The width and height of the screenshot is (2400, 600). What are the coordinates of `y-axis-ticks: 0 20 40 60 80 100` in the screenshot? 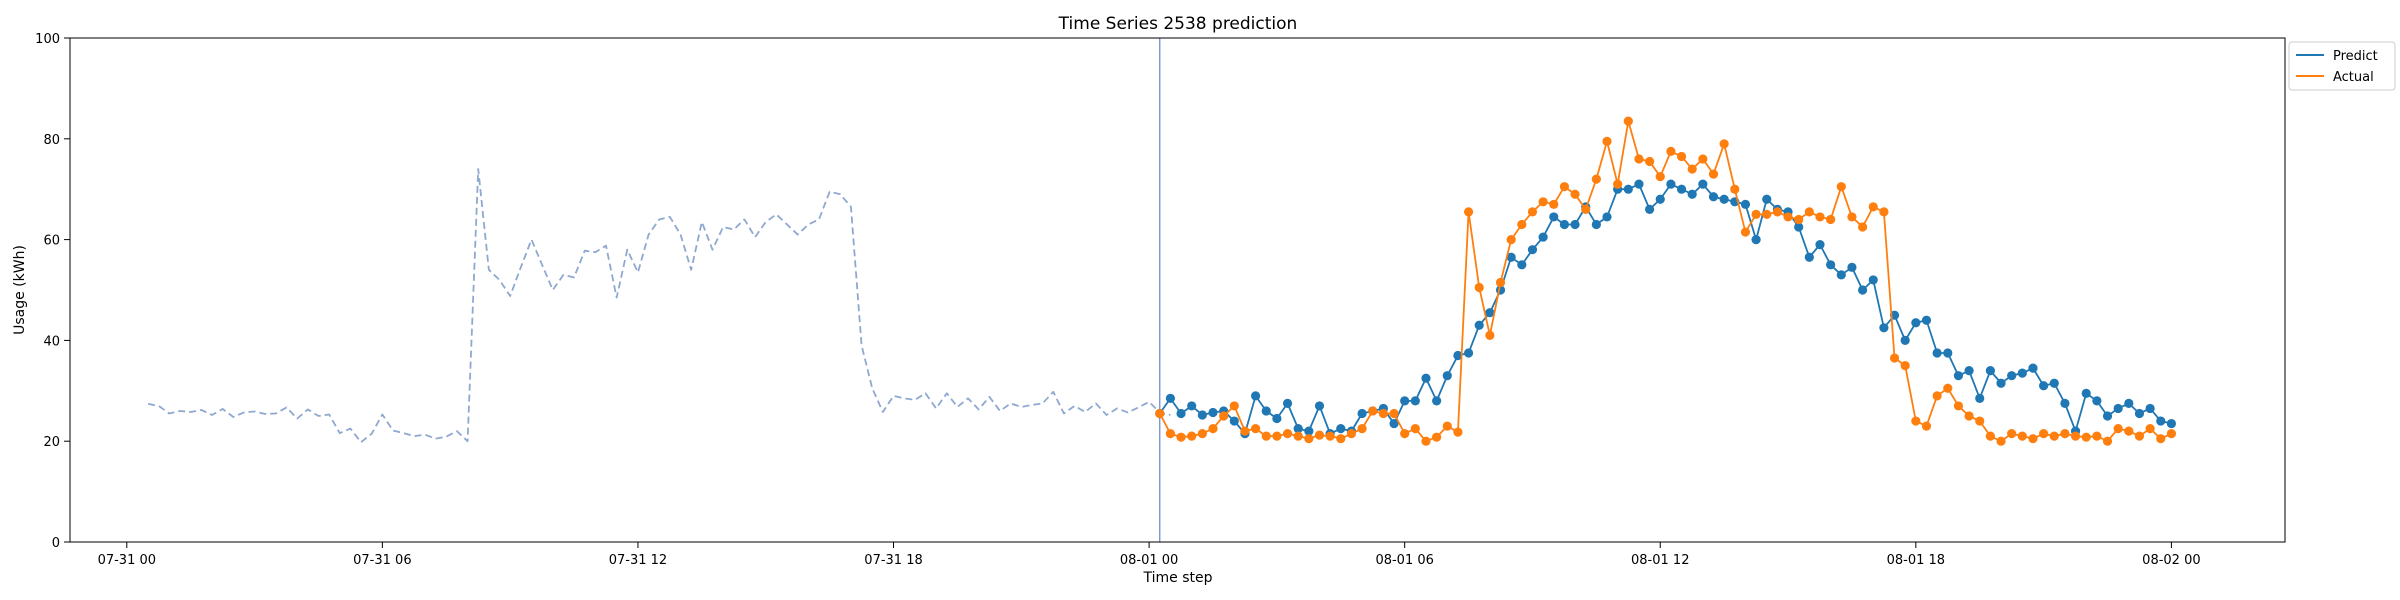 It's located at (52, 291).